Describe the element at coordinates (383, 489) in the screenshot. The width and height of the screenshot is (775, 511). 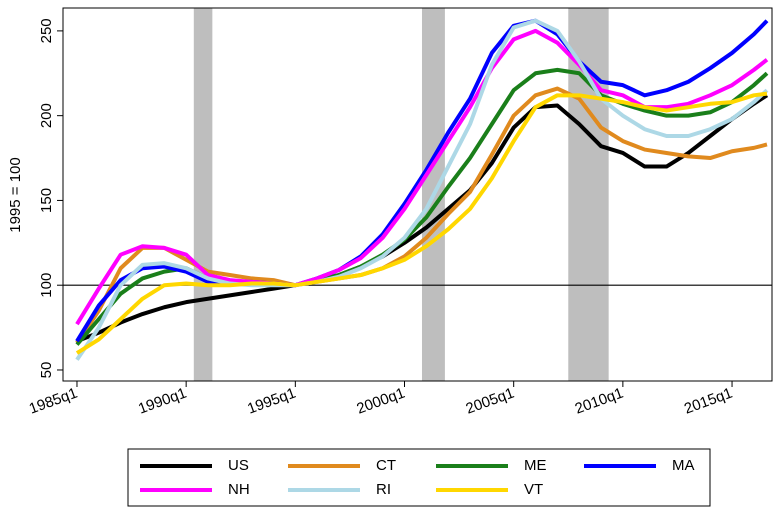
I see `legend-label: RI` at that location.